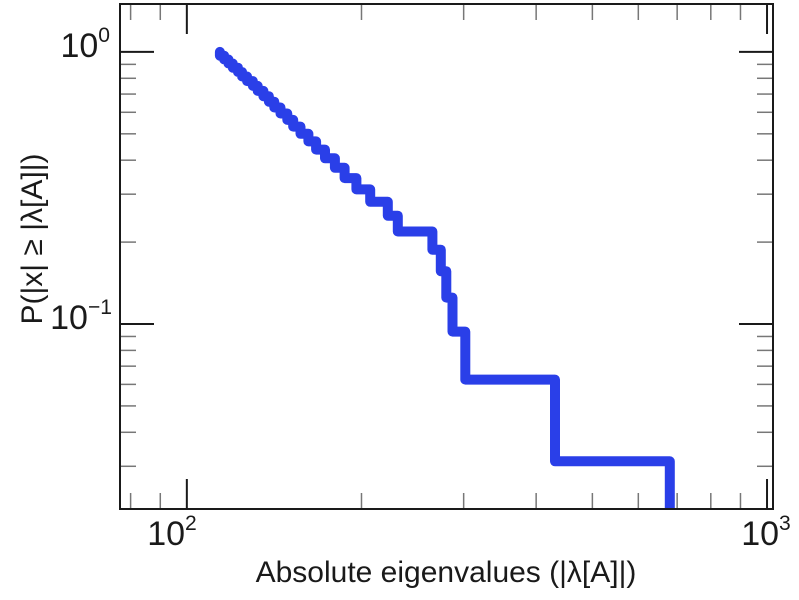 This screenshot has width=799, height=600. Describe the element at coordinates (32, 239) in the screenshot. I see `y-axis-label: P(|x| ≥ |λ[A]|)` at that location.